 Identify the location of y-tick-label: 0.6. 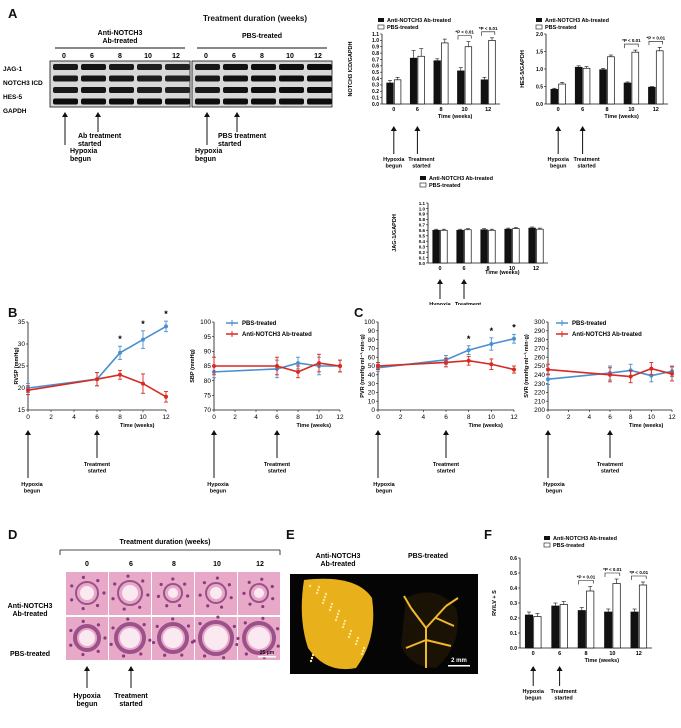
(513, 559).